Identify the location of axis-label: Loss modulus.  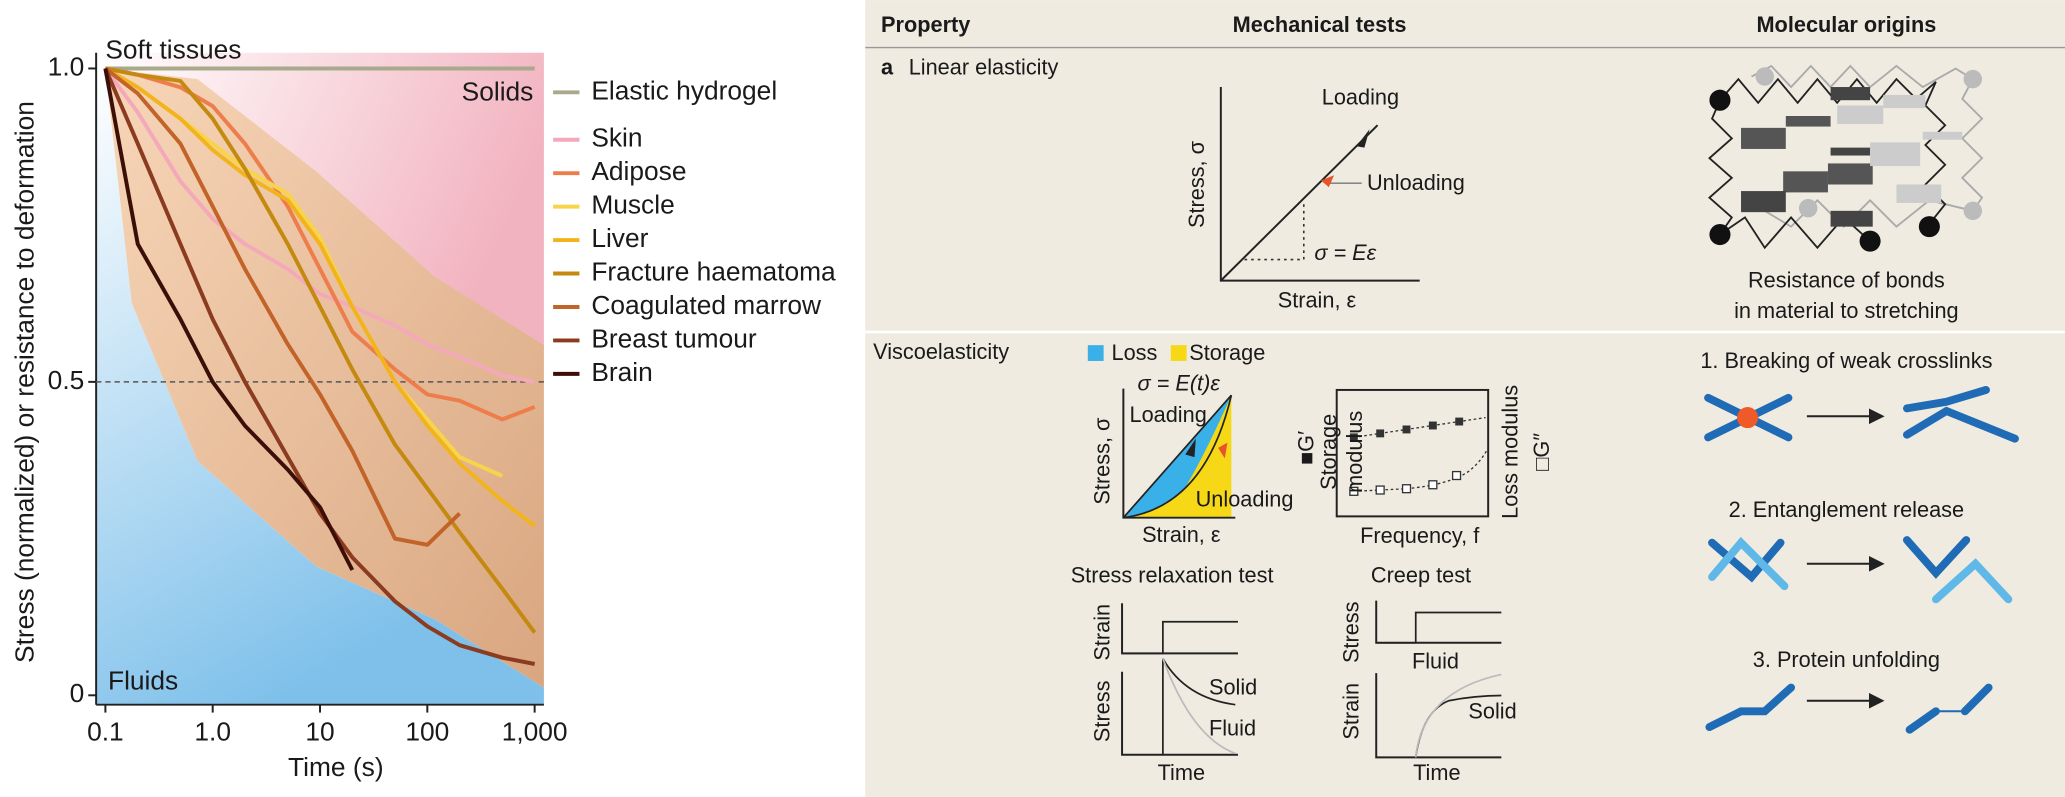
(1510, 452).